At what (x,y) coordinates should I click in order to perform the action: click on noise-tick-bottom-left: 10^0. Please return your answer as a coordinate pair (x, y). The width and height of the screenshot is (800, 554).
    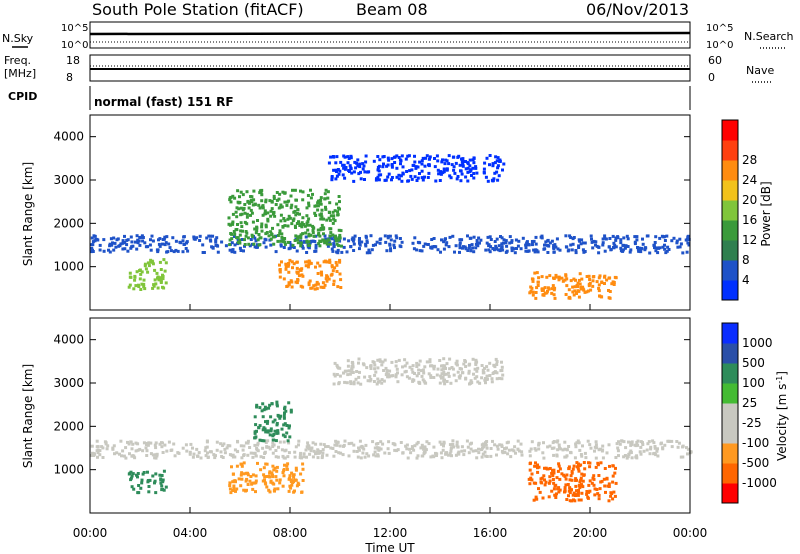
    Looking at the image, I should click on (74, 45).